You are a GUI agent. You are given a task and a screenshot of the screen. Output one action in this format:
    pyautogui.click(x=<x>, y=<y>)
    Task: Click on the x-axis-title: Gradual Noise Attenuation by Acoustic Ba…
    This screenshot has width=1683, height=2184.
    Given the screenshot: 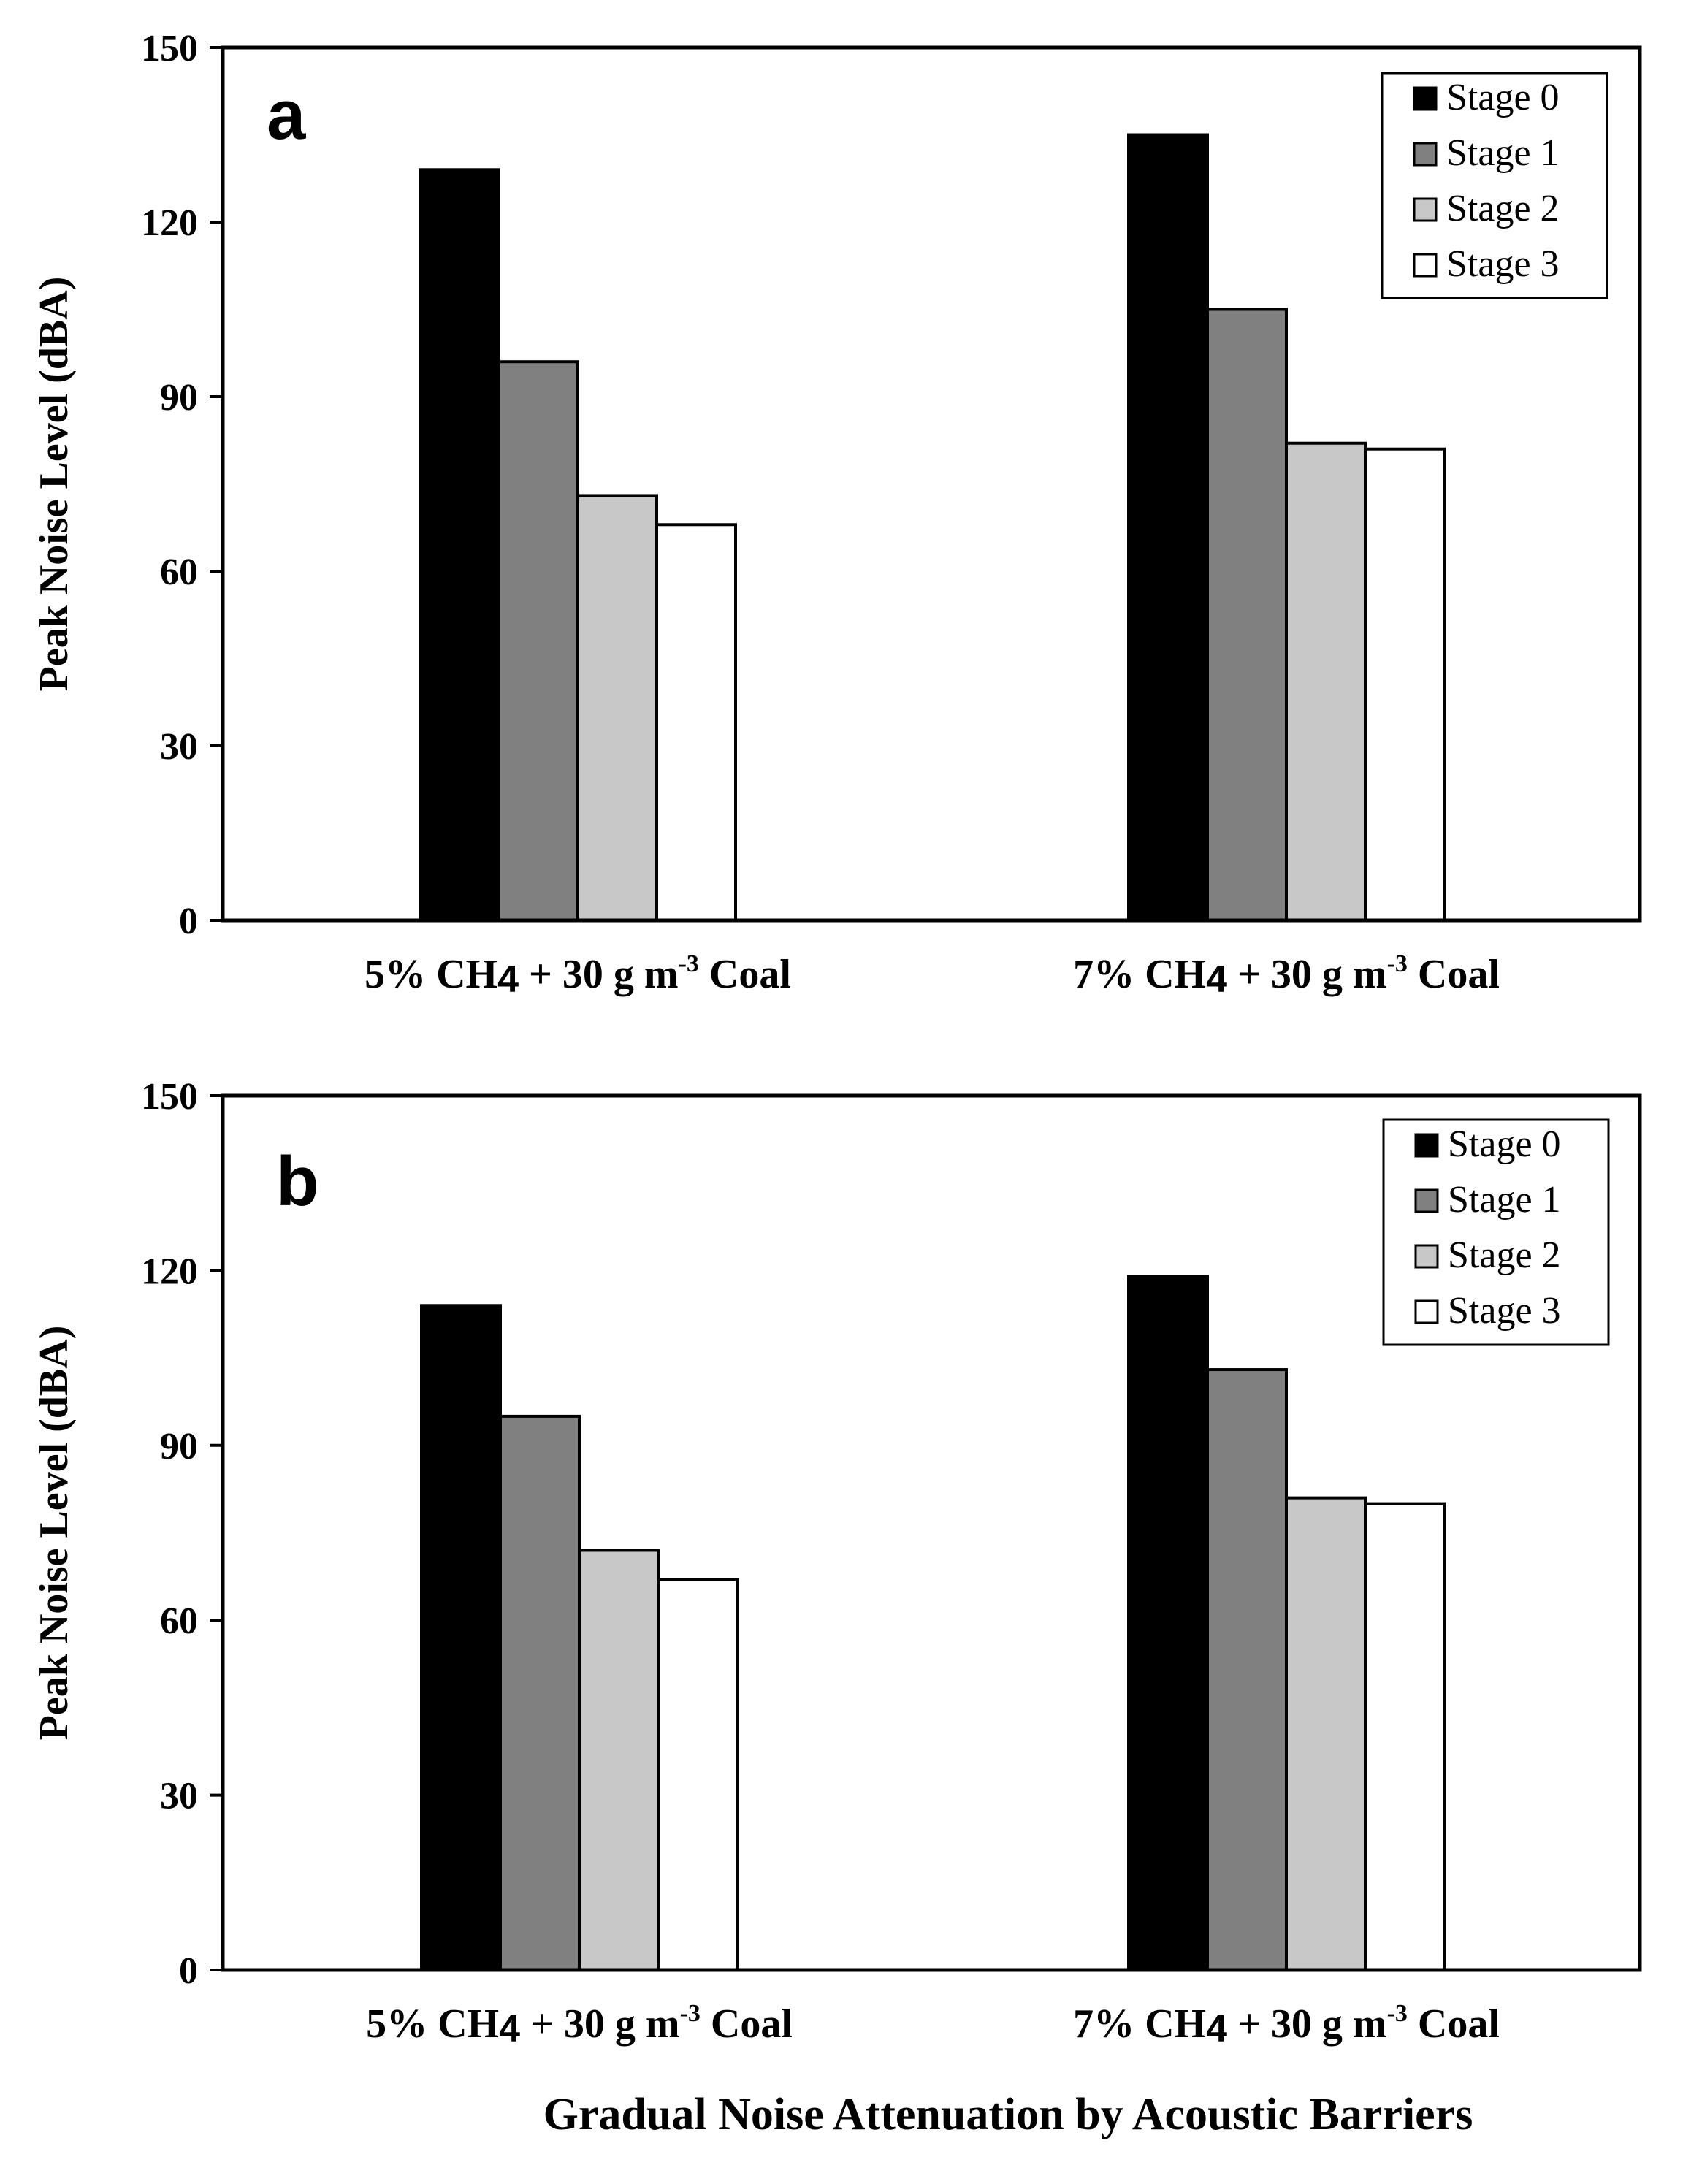 What is the action you would take?
    pyautogui.click(x=1008, y=2114)
    